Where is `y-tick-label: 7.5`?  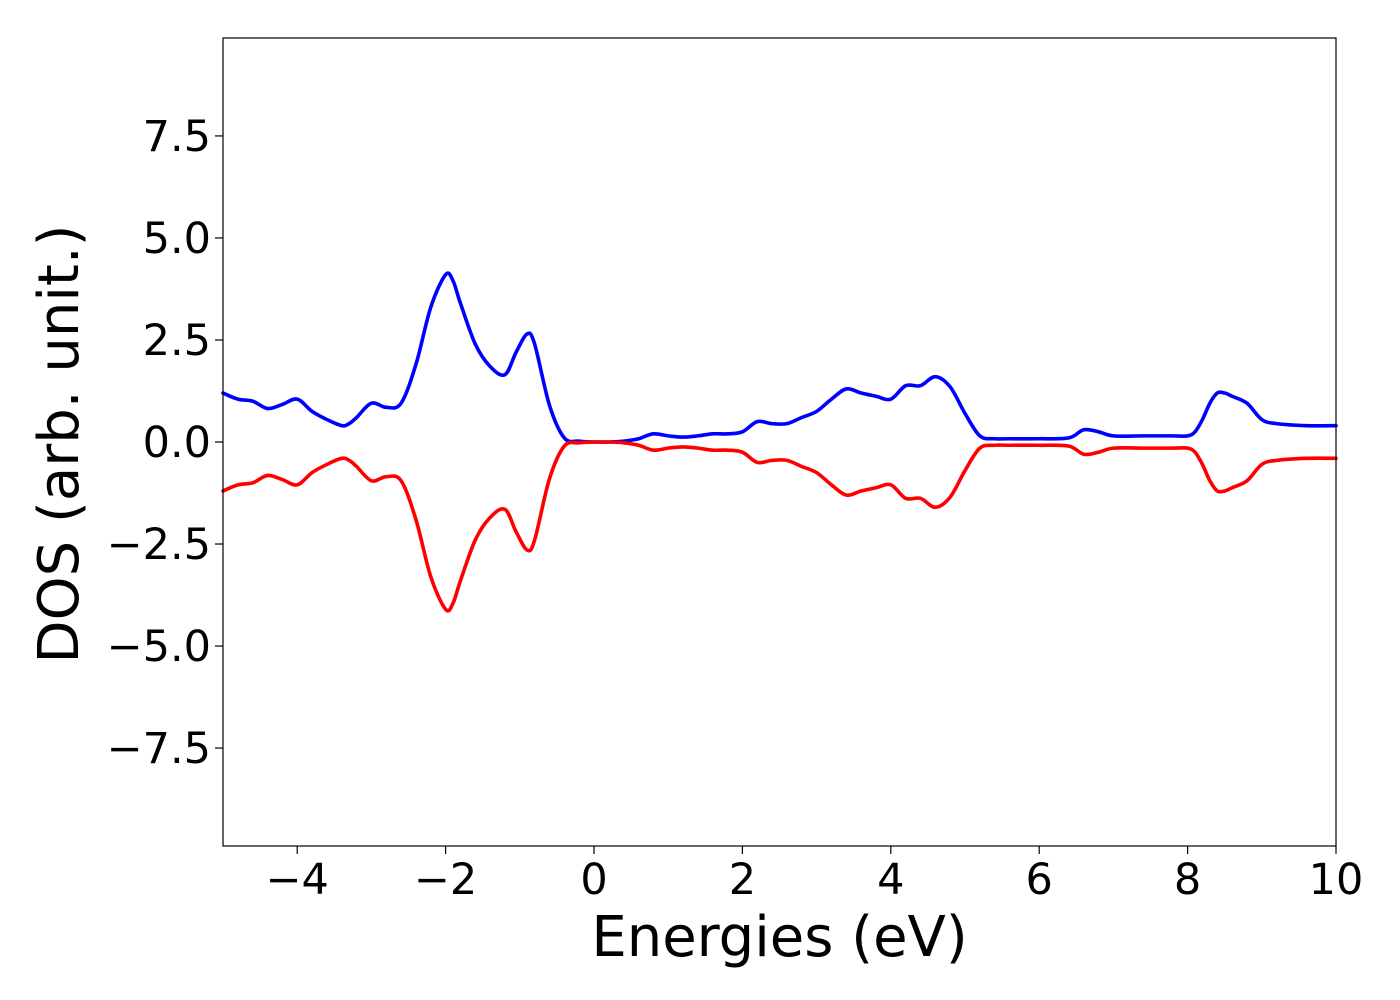
y-tick-label: 7.5 is located at coordinates (177, 137).